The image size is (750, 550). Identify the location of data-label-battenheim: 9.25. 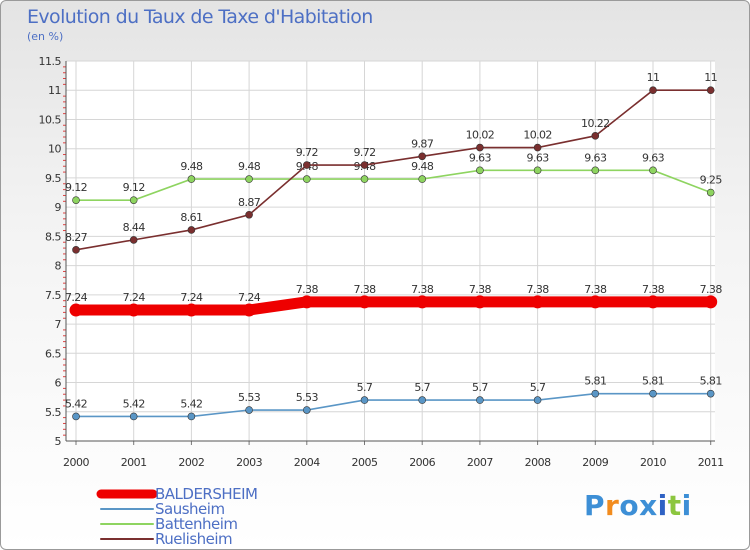
(711, 180).